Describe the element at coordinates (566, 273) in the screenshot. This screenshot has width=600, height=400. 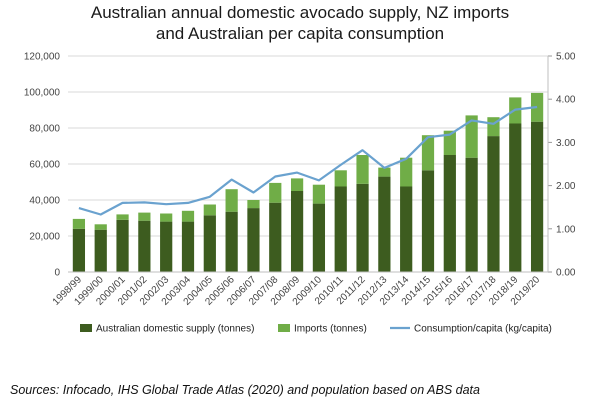
I see `y-right-tick-label: 0.00` at that location.